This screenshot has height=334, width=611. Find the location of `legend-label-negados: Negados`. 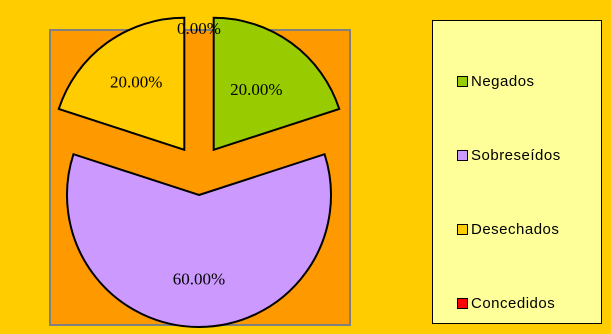

legend-label-negados: Negados is located at coordinates (503, 81).